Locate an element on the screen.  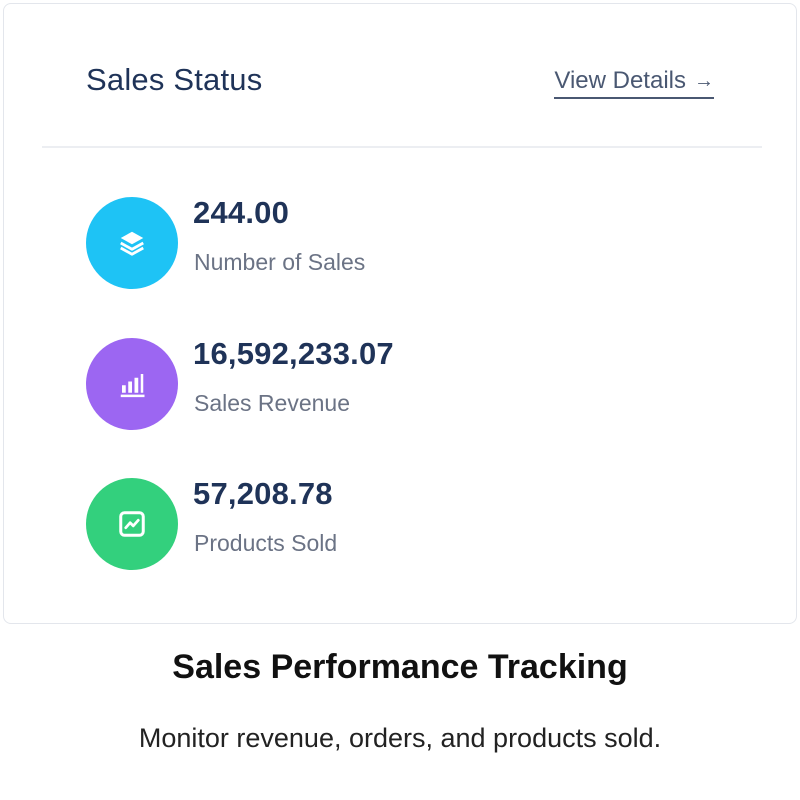
stat-label: Number of Sales is located at coordinates (280, 262).